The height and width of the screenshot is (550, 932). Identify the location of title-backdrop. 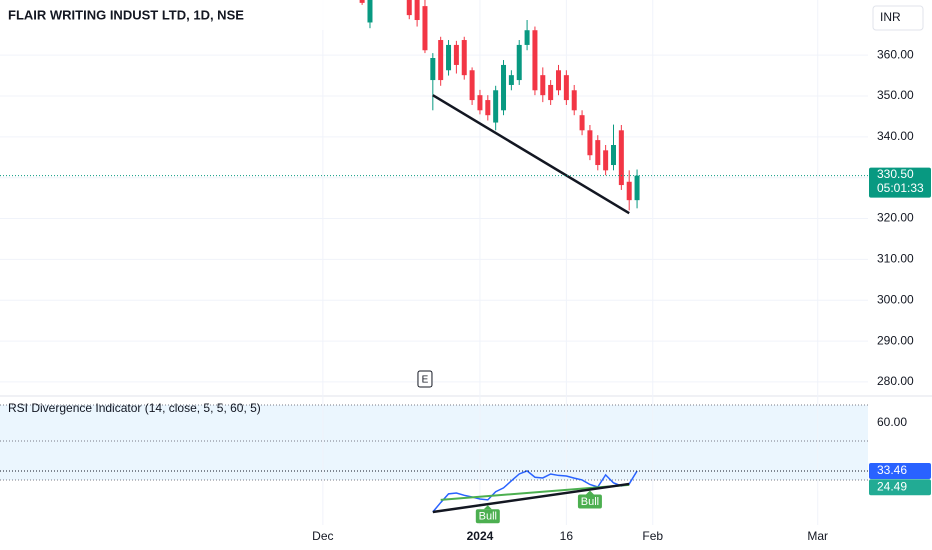
(170, 15).